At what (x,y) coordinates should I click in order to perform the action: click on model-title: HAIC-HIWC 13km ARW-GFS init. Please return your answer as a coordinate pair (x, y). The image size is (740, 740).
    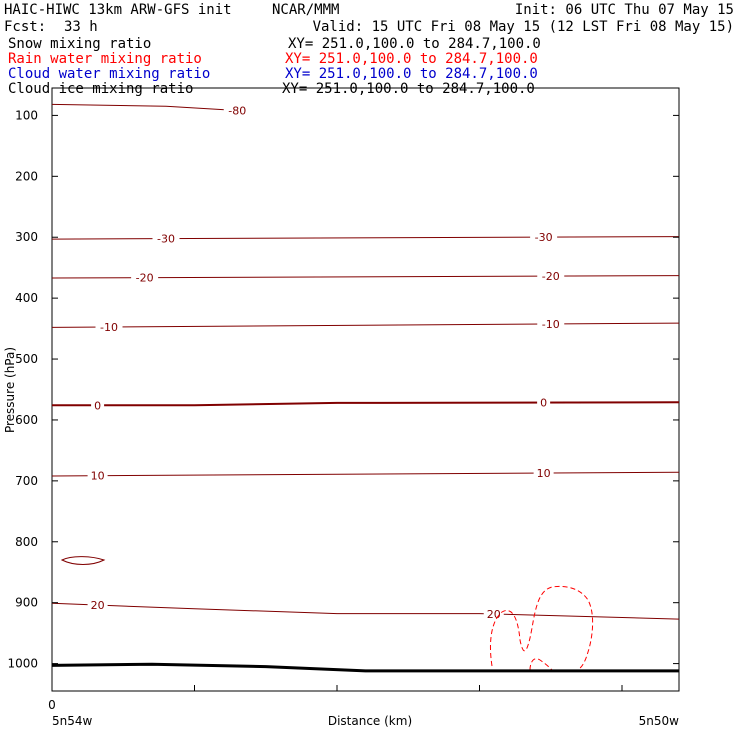
    Looking at the image, I should click on (118, 10).